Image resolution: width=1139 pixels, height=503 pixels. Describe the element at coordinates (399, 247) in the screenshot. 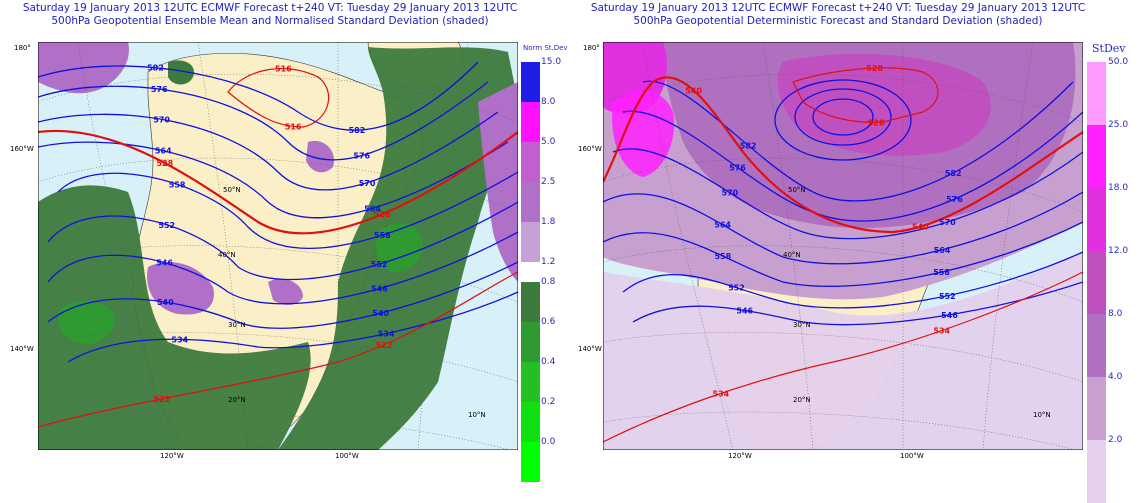

I see `green-patch-east` at that location.